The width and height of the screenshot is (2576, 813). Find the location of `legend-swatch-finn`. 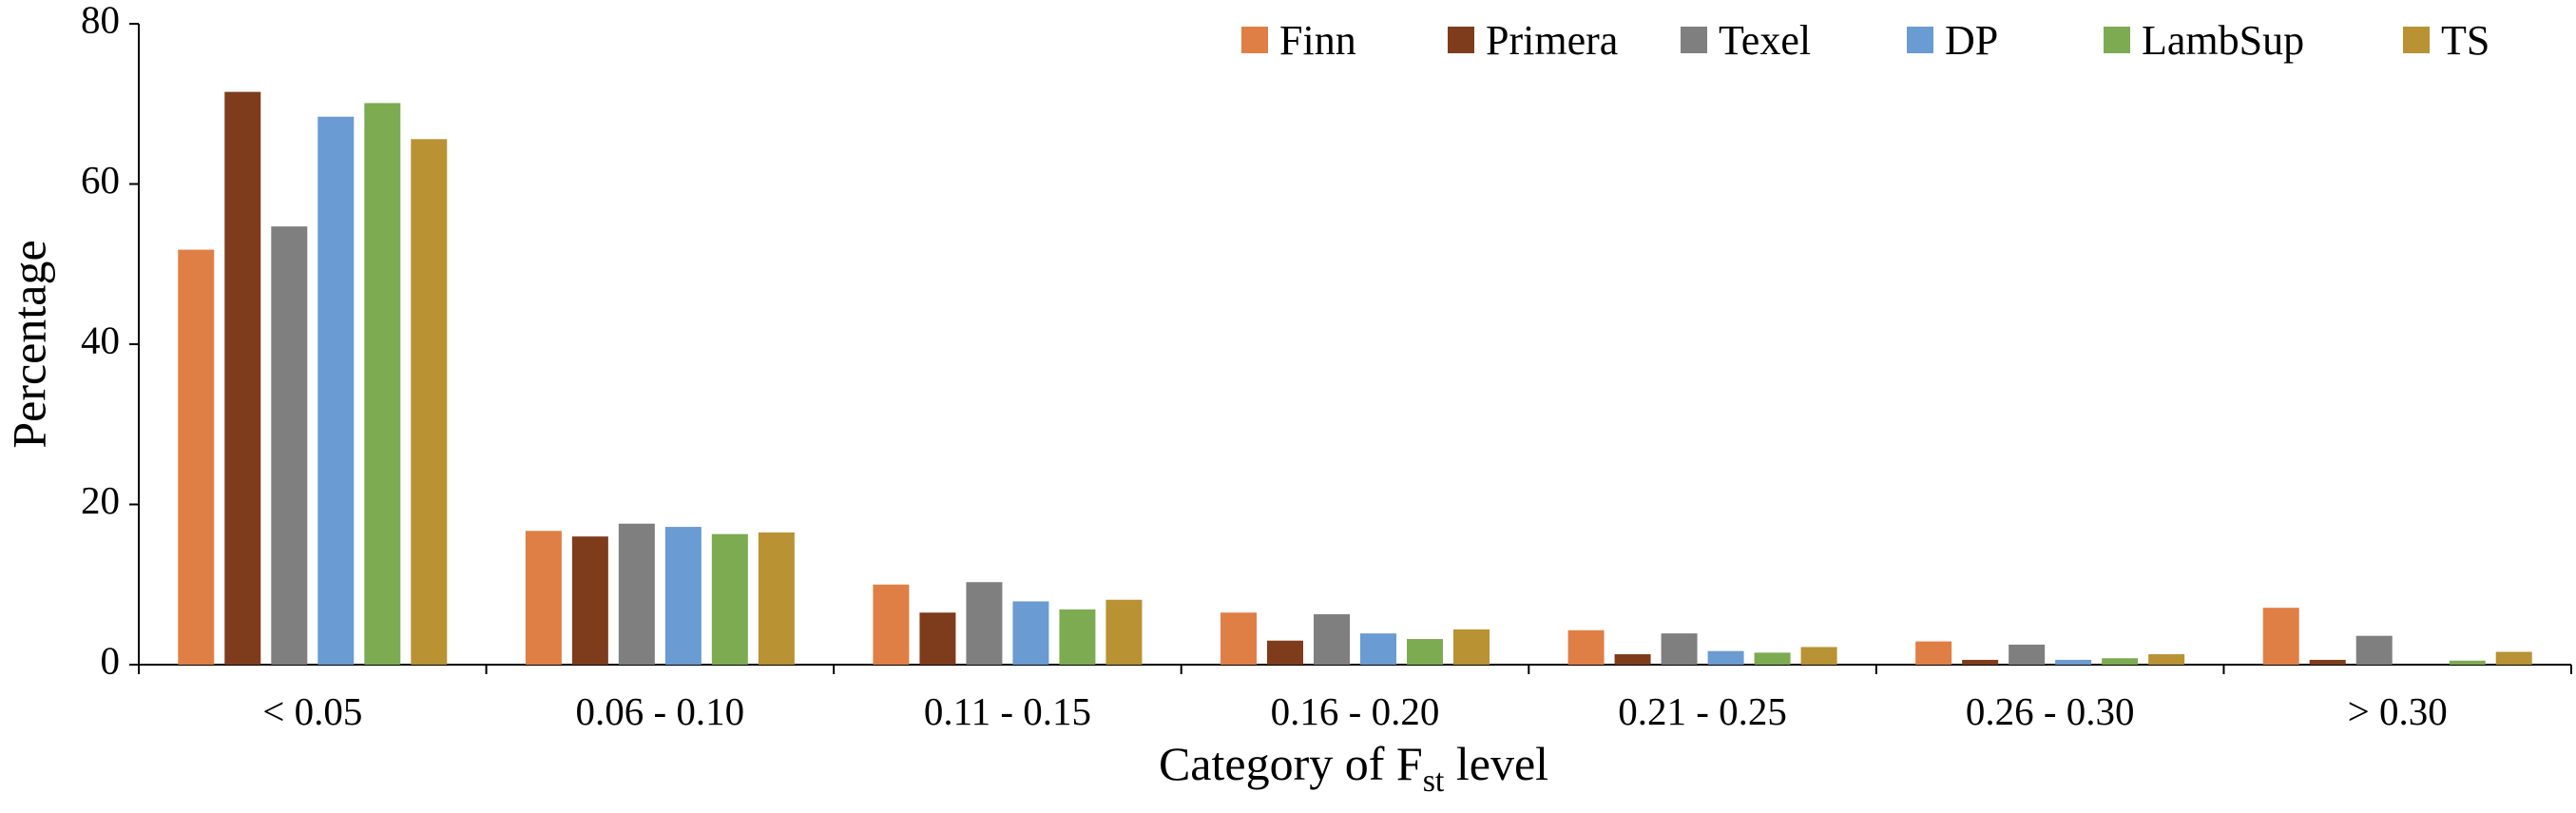

legend-swatch-finn is located at coordinates (1254, 40).